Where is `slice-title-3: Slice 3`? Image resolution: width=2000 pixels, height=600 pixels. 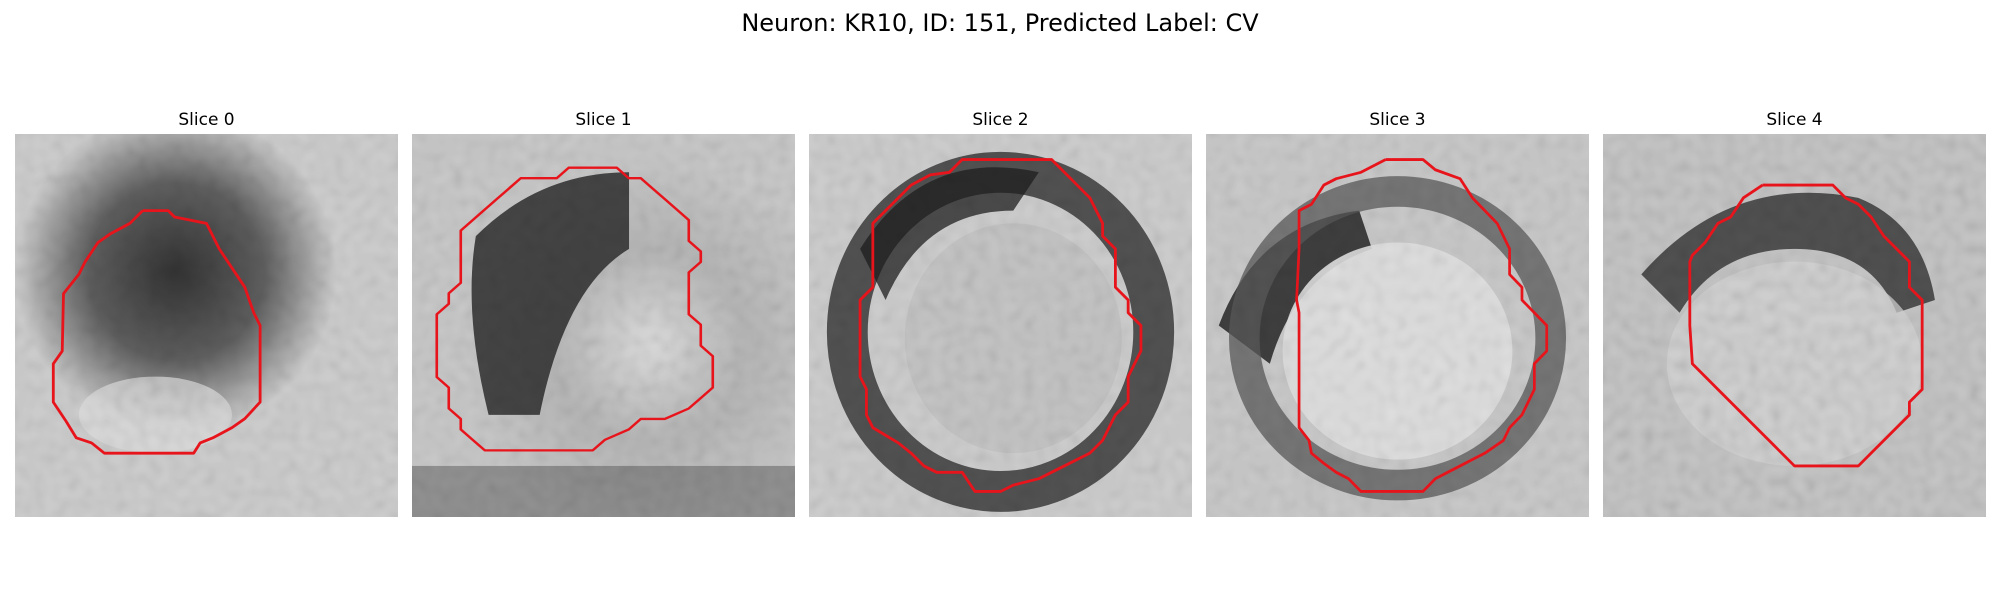 slice-title-3: Slice 3 is located at coordinates (1397, 120).